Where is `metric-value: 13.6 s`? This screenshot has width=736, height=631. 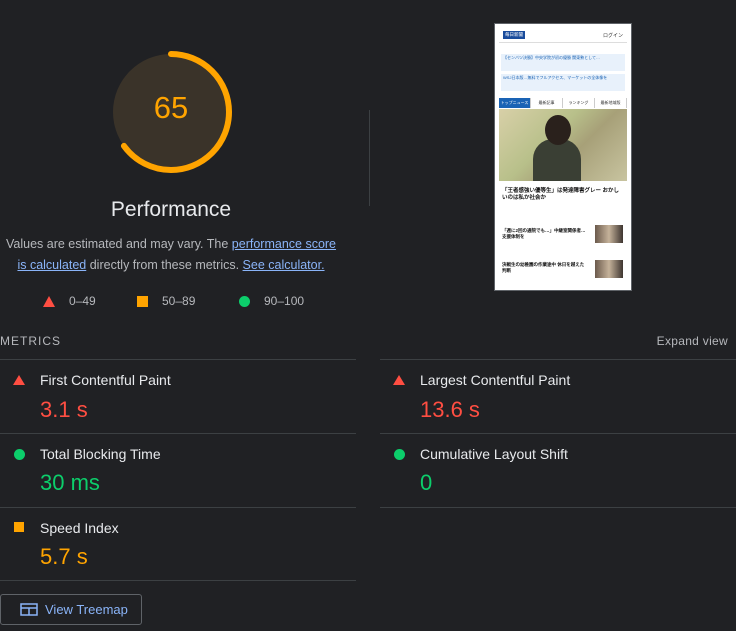 metric-value: 13.6 s is located at coordinates (450, 409).